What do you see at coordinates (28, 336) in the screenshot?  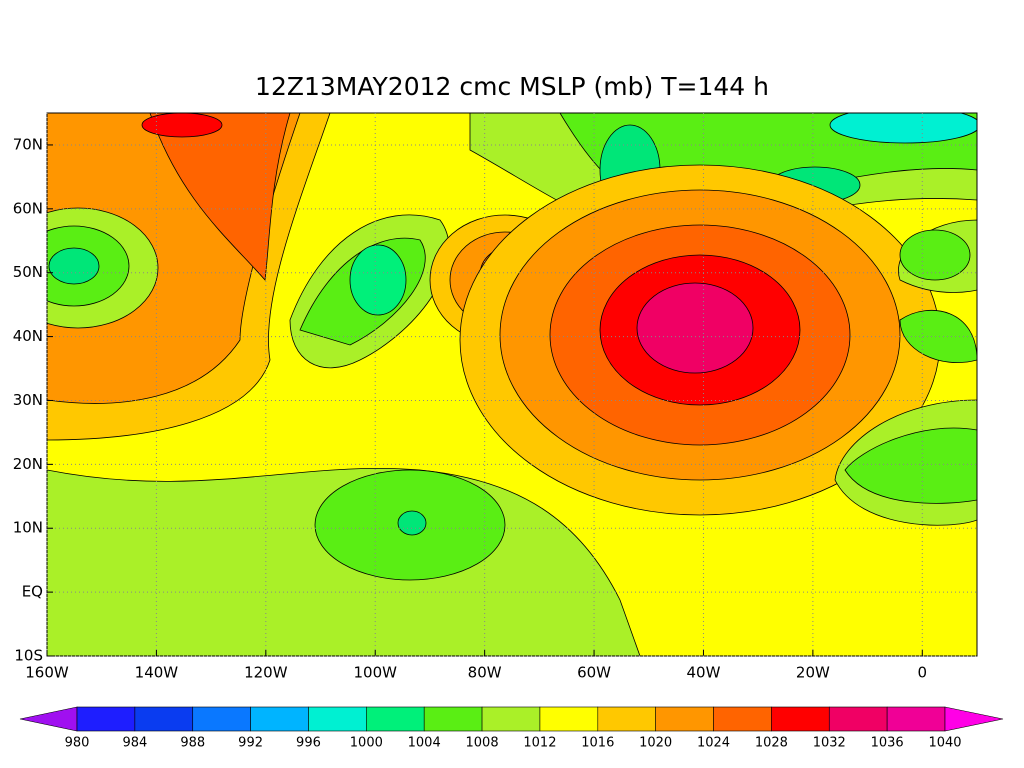 I see `y-tick-label: 40N` at bounding box center [28, 336].